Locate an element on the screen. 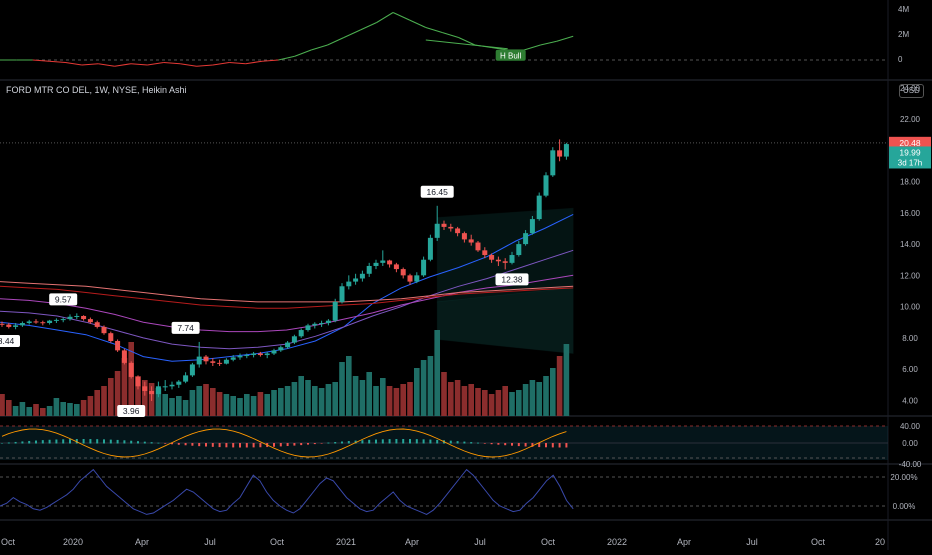 The image size is (932, 555). time-tick-label: Jul is located at coordinates (210, 542).